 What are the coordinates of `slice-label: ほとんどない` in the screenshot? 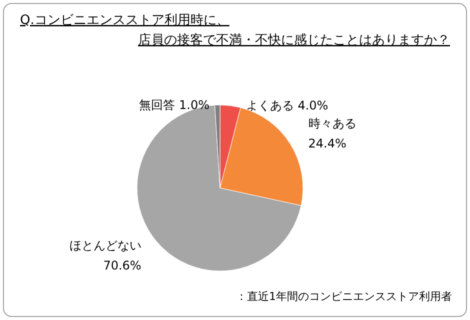 It's located at (105, 245).